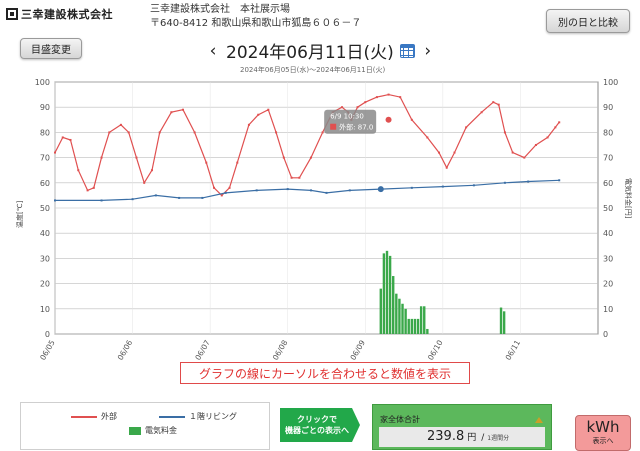  Describe the element at coordinates (333, 126) in the screenshot. I see `tooltip-swatch` at that location.